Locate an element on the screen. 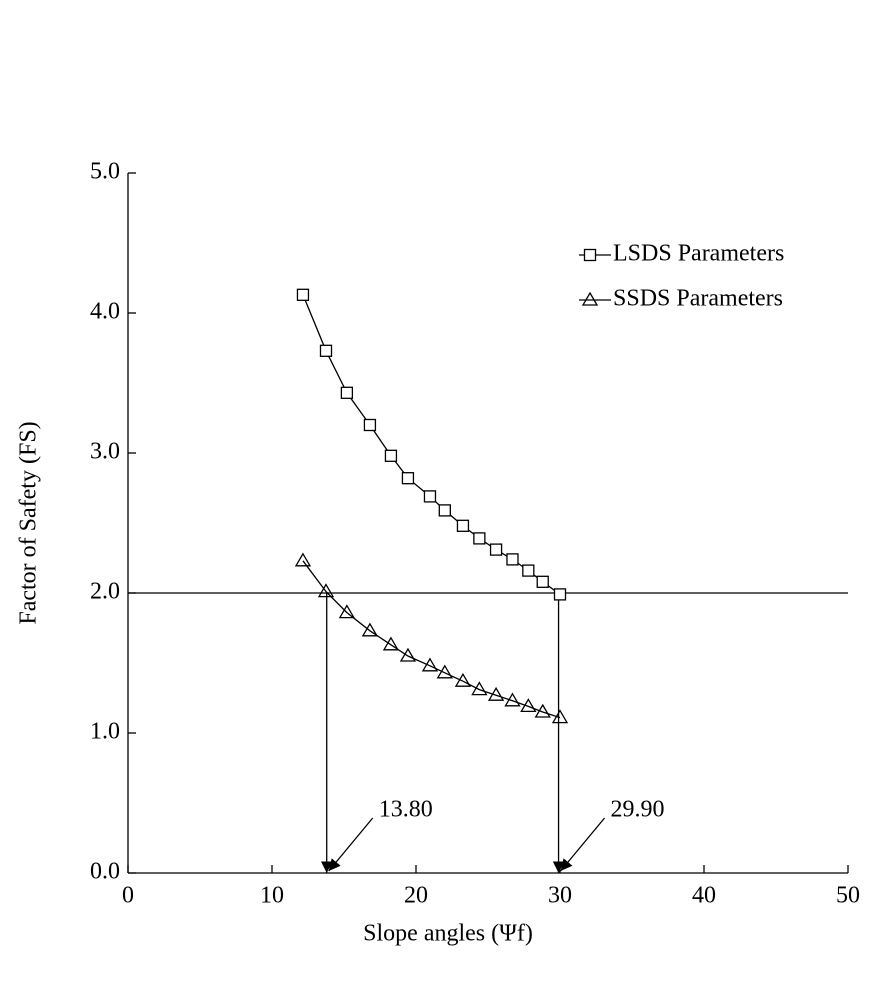  marker-label: 29.90 is located at coordinates (638, 810).